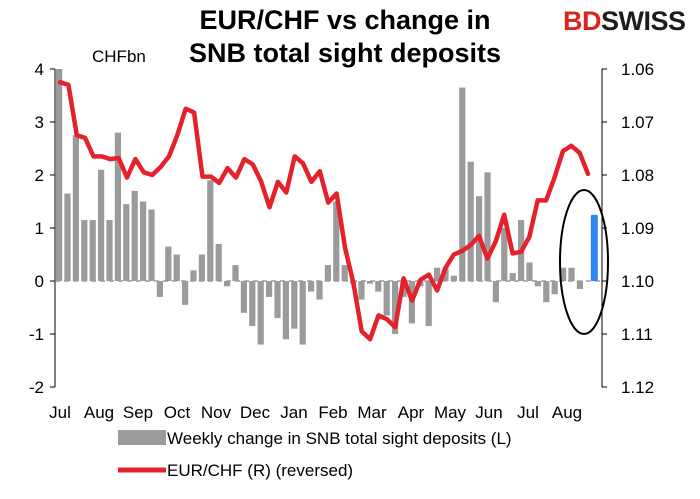  Describe the element at coordinates (39, 69) in the screenshot. I see `left-tick-label: 4` at that location.